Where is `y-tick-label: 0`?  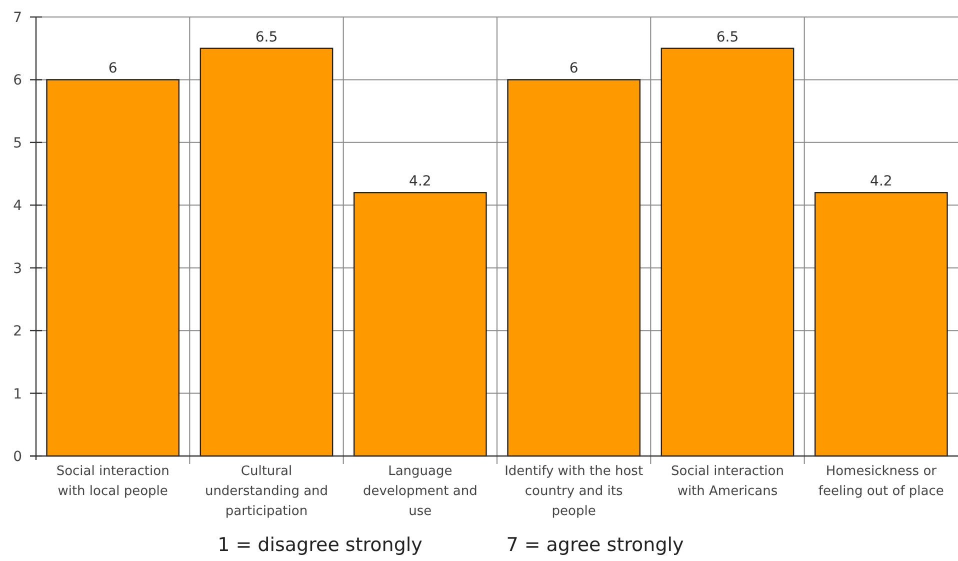 y-tick-label: 0 is located at coordinates (17, 457).